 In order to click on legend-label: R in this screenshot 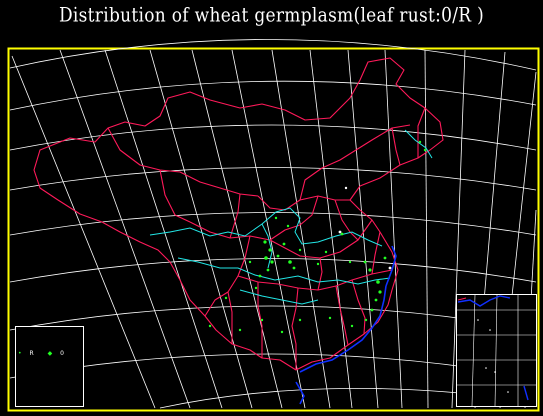, I will do `click(31, 353)`.